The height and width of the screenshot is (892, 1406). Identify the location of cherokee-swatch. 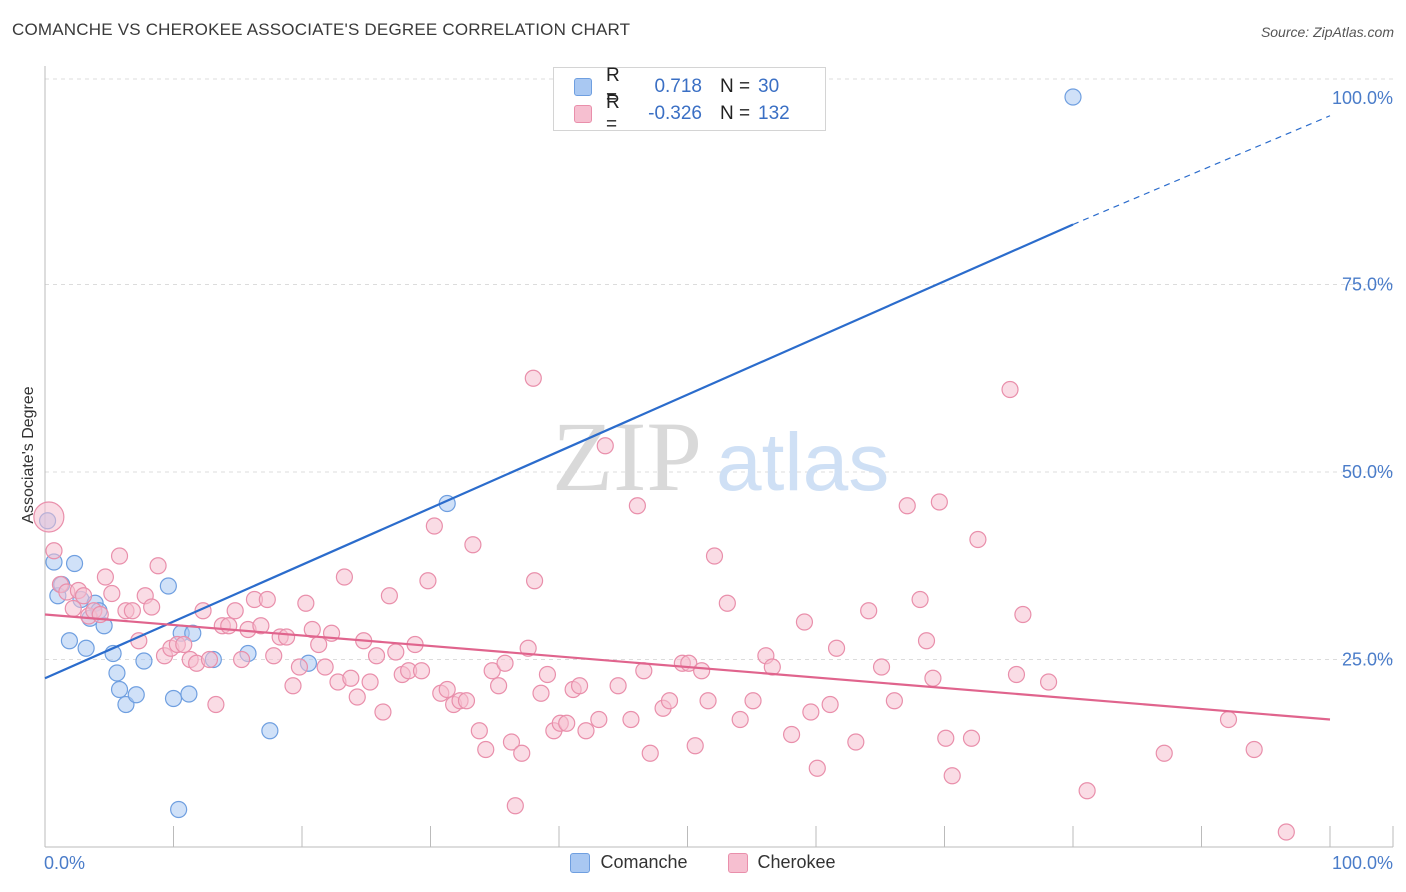
(583, 114).